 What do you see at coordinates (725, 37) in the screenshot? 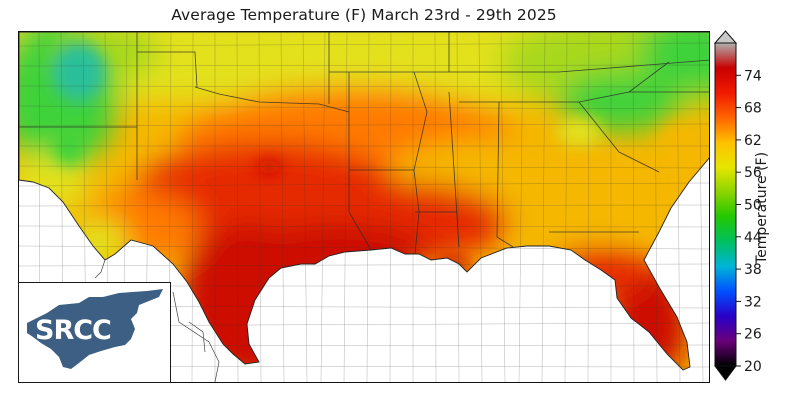
I see `colorbar-max-arrow` at bounding box center [725, 37].